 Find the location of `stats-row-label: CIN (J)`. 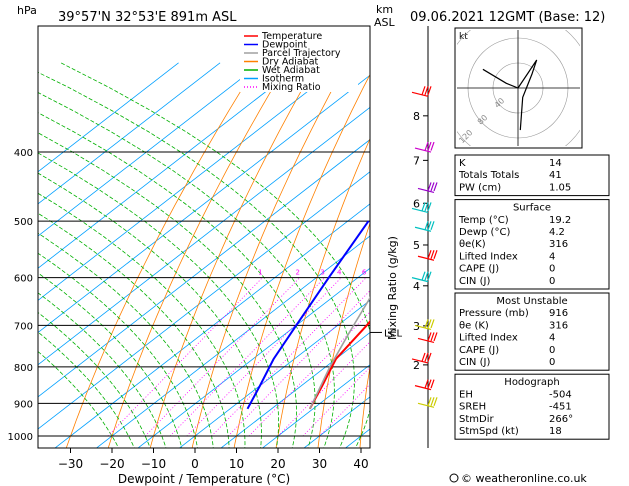

stats-row-label: CIN (J) is located at coordinates (474, 281).